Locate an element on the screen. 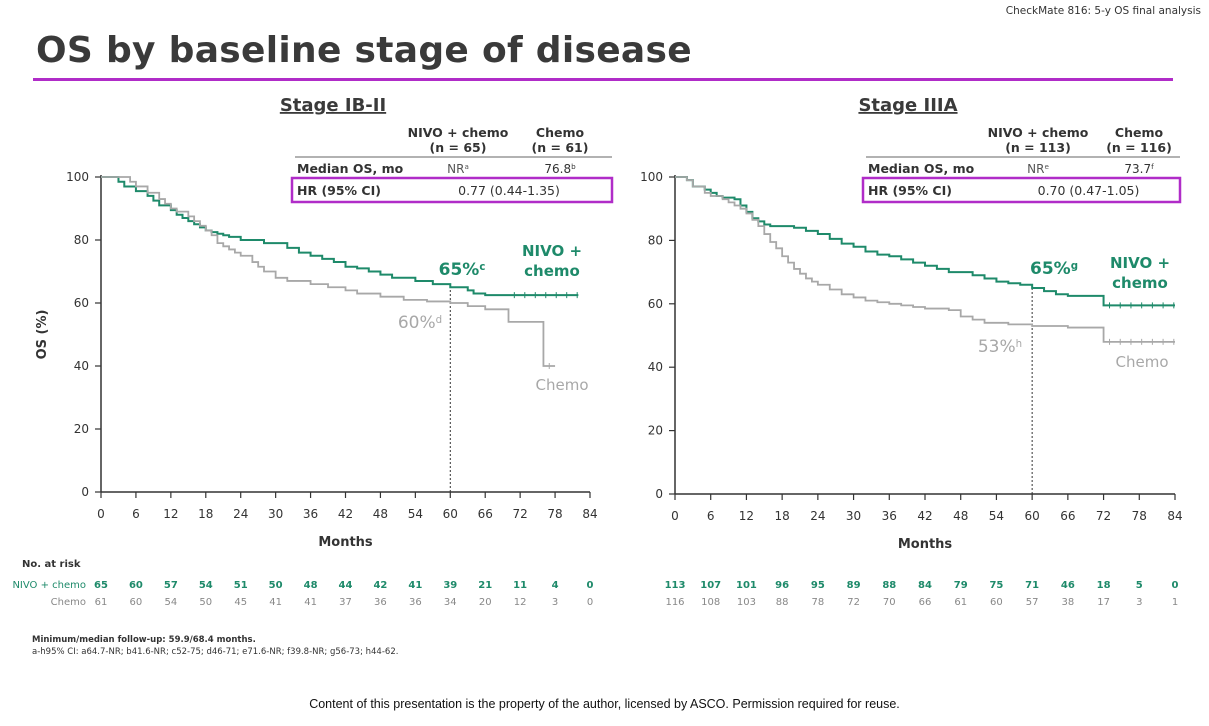 The image size is (1209, 726). y-tick-label: 40 is located at coordinates (81, 366).